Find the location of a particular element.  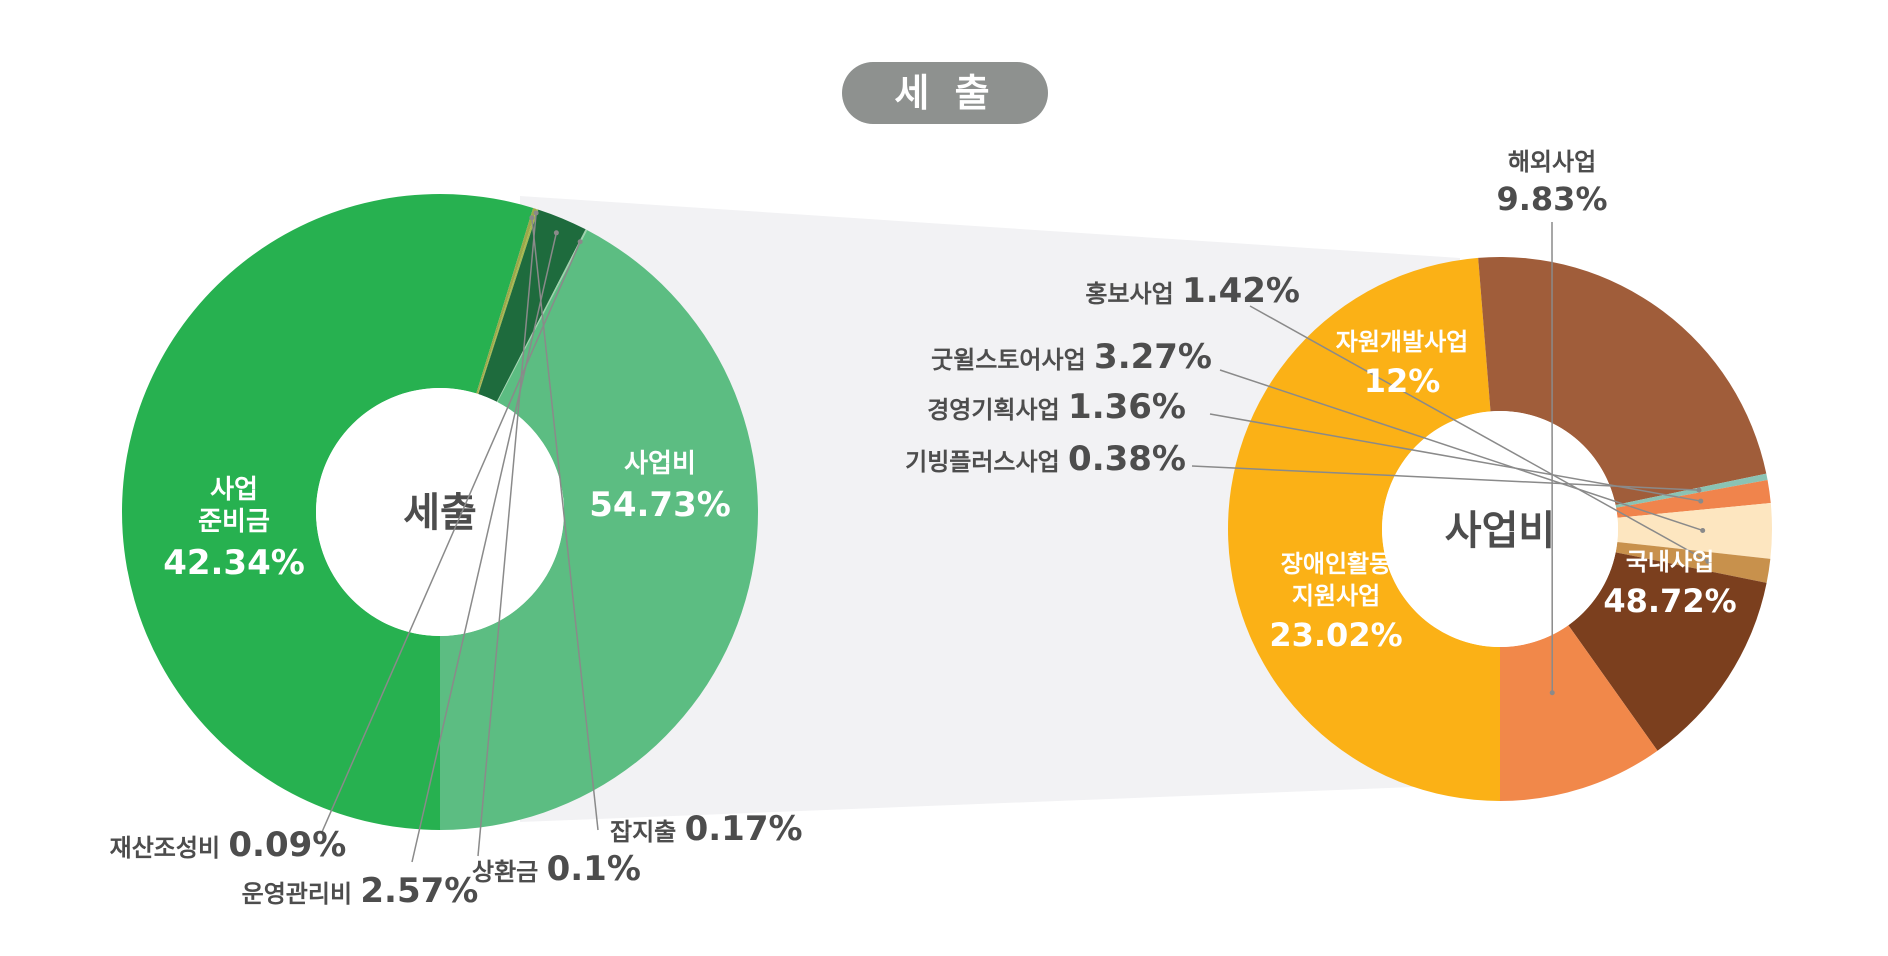

slice-value: 1.36% is located at coordinates (1127, 407).